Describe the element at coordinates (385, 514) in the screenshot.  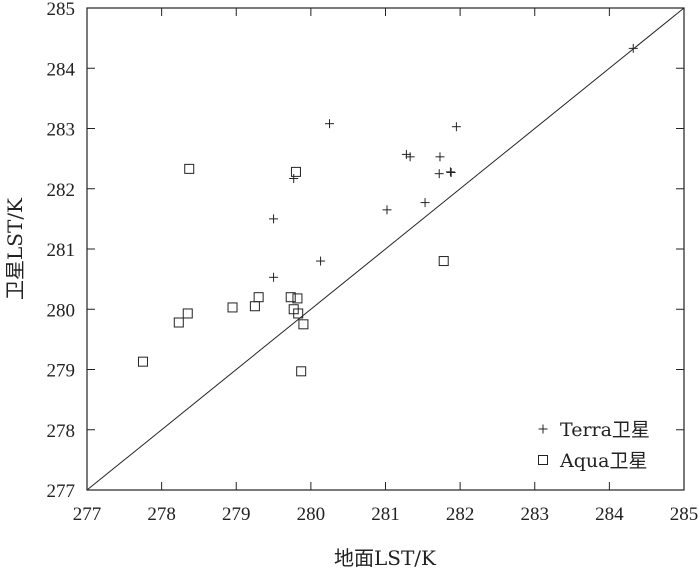
I see `x-tick-label: 281` at that location.